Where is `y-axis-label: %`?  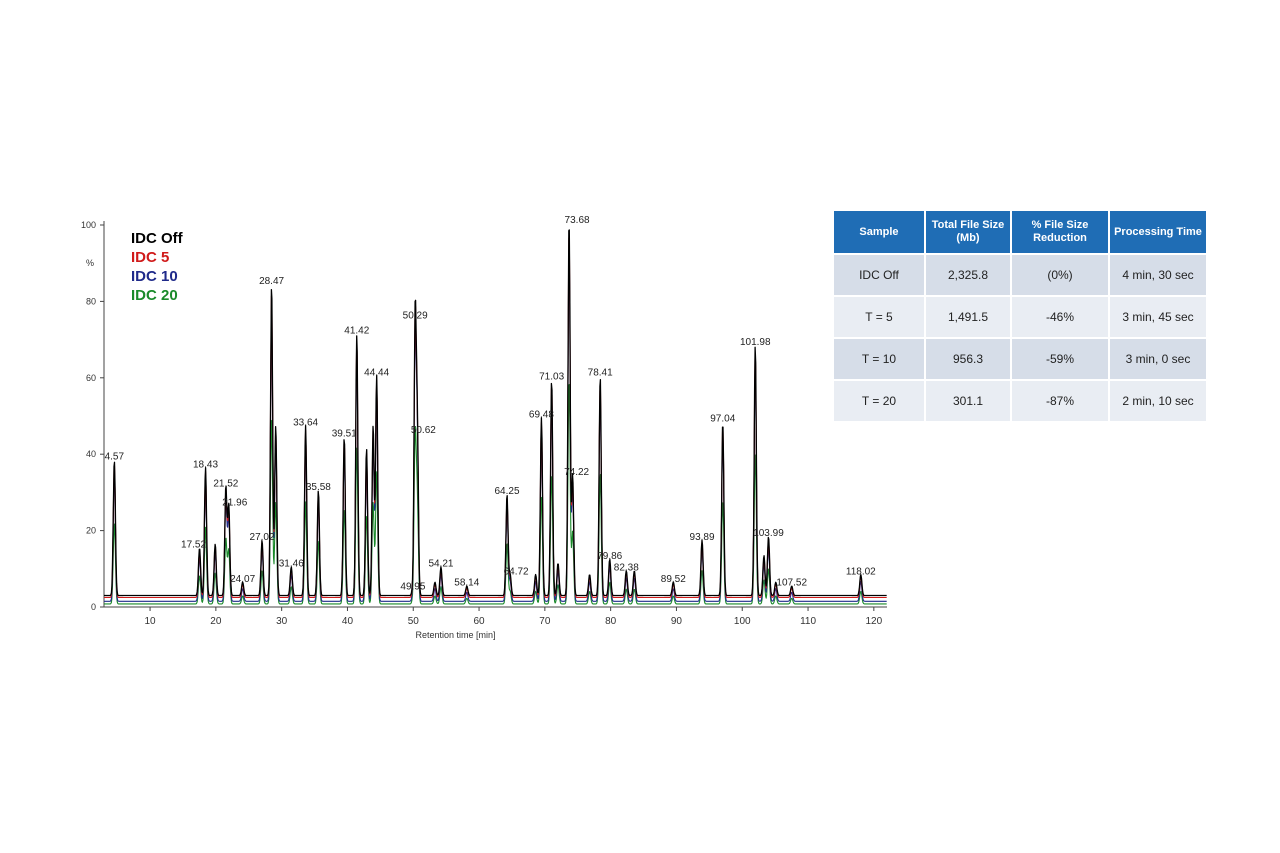
y-axis-label: % is located at coordinates (90, 263).